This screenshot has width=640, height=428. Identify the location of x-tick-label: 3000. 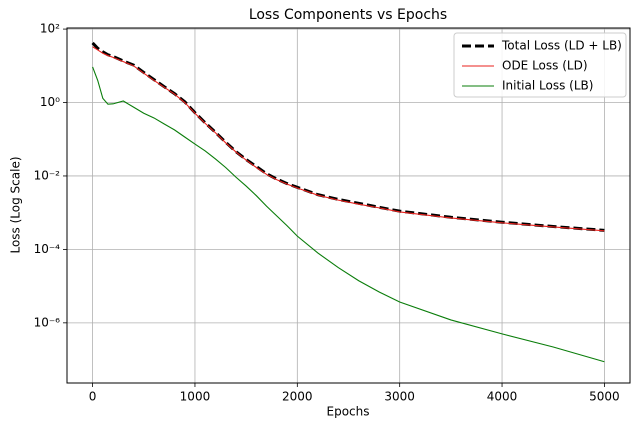
(399, 397).